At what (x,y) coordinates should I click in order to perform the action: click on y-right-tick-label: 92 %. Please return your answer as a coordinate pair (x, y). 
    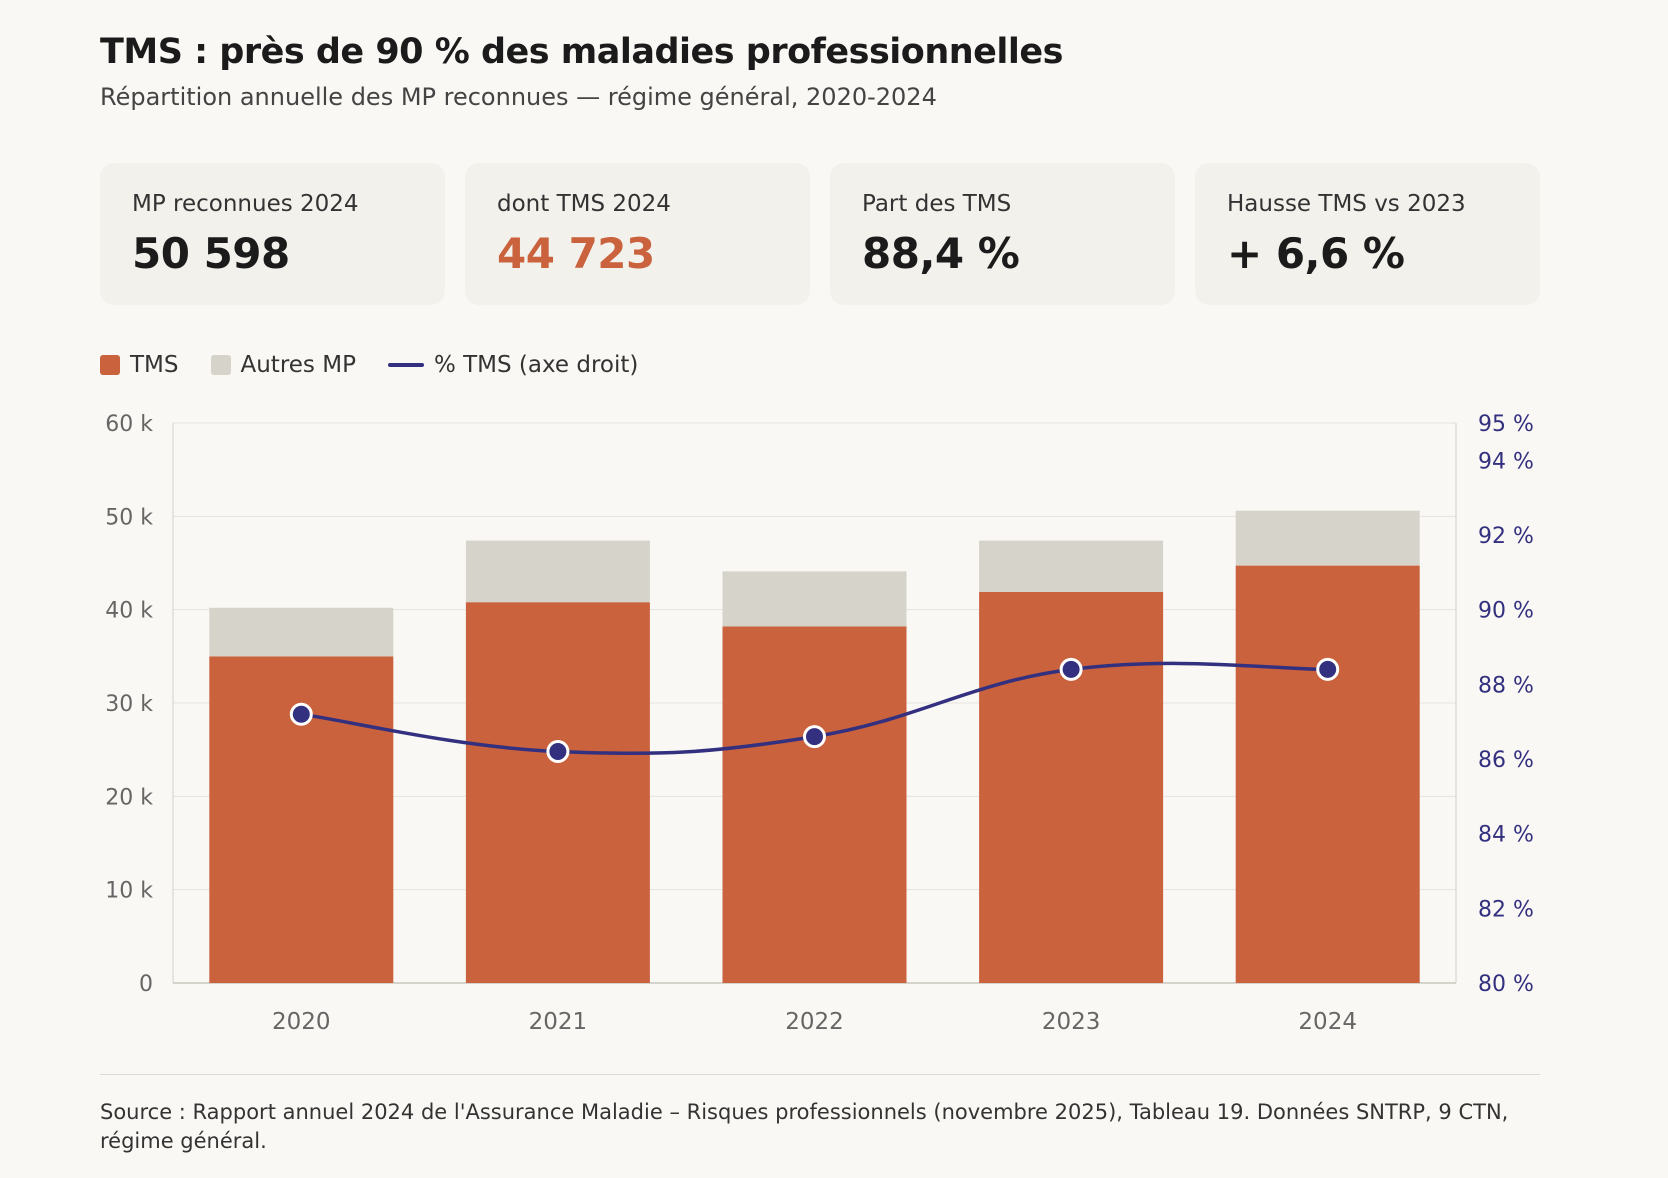
    Looking at the image, I should click on (1506, 536).